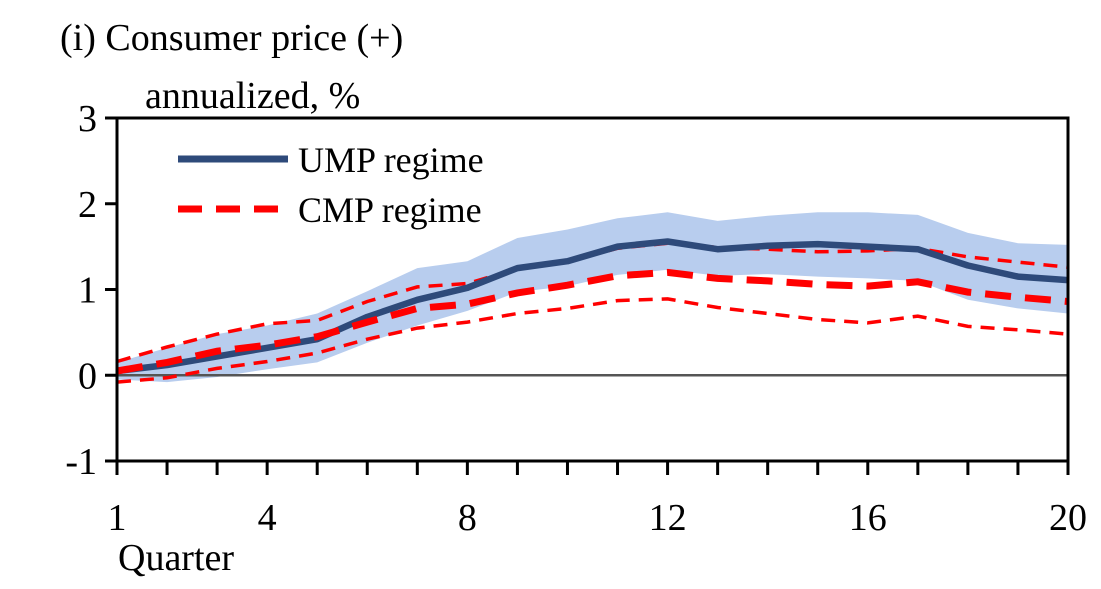 The width and height of the screenshot is (1101, 589). I want to click on x-tick-label: 8, so click(467, 518).